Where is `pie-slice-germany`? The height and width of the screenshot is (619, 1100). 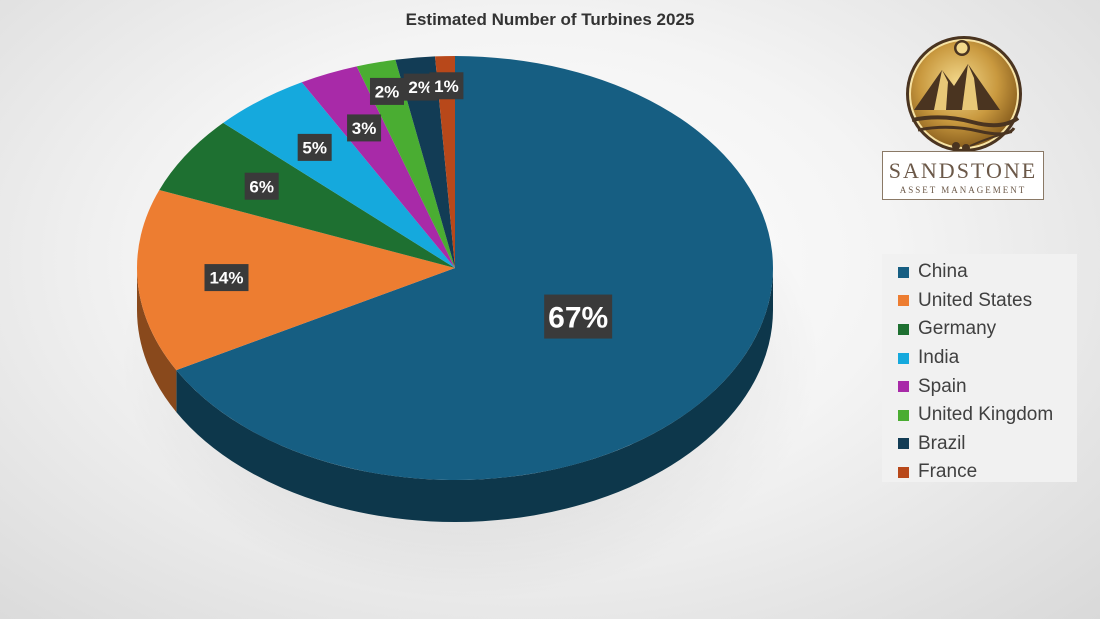 pie-slice-germany is located at coordinates (307, 195).